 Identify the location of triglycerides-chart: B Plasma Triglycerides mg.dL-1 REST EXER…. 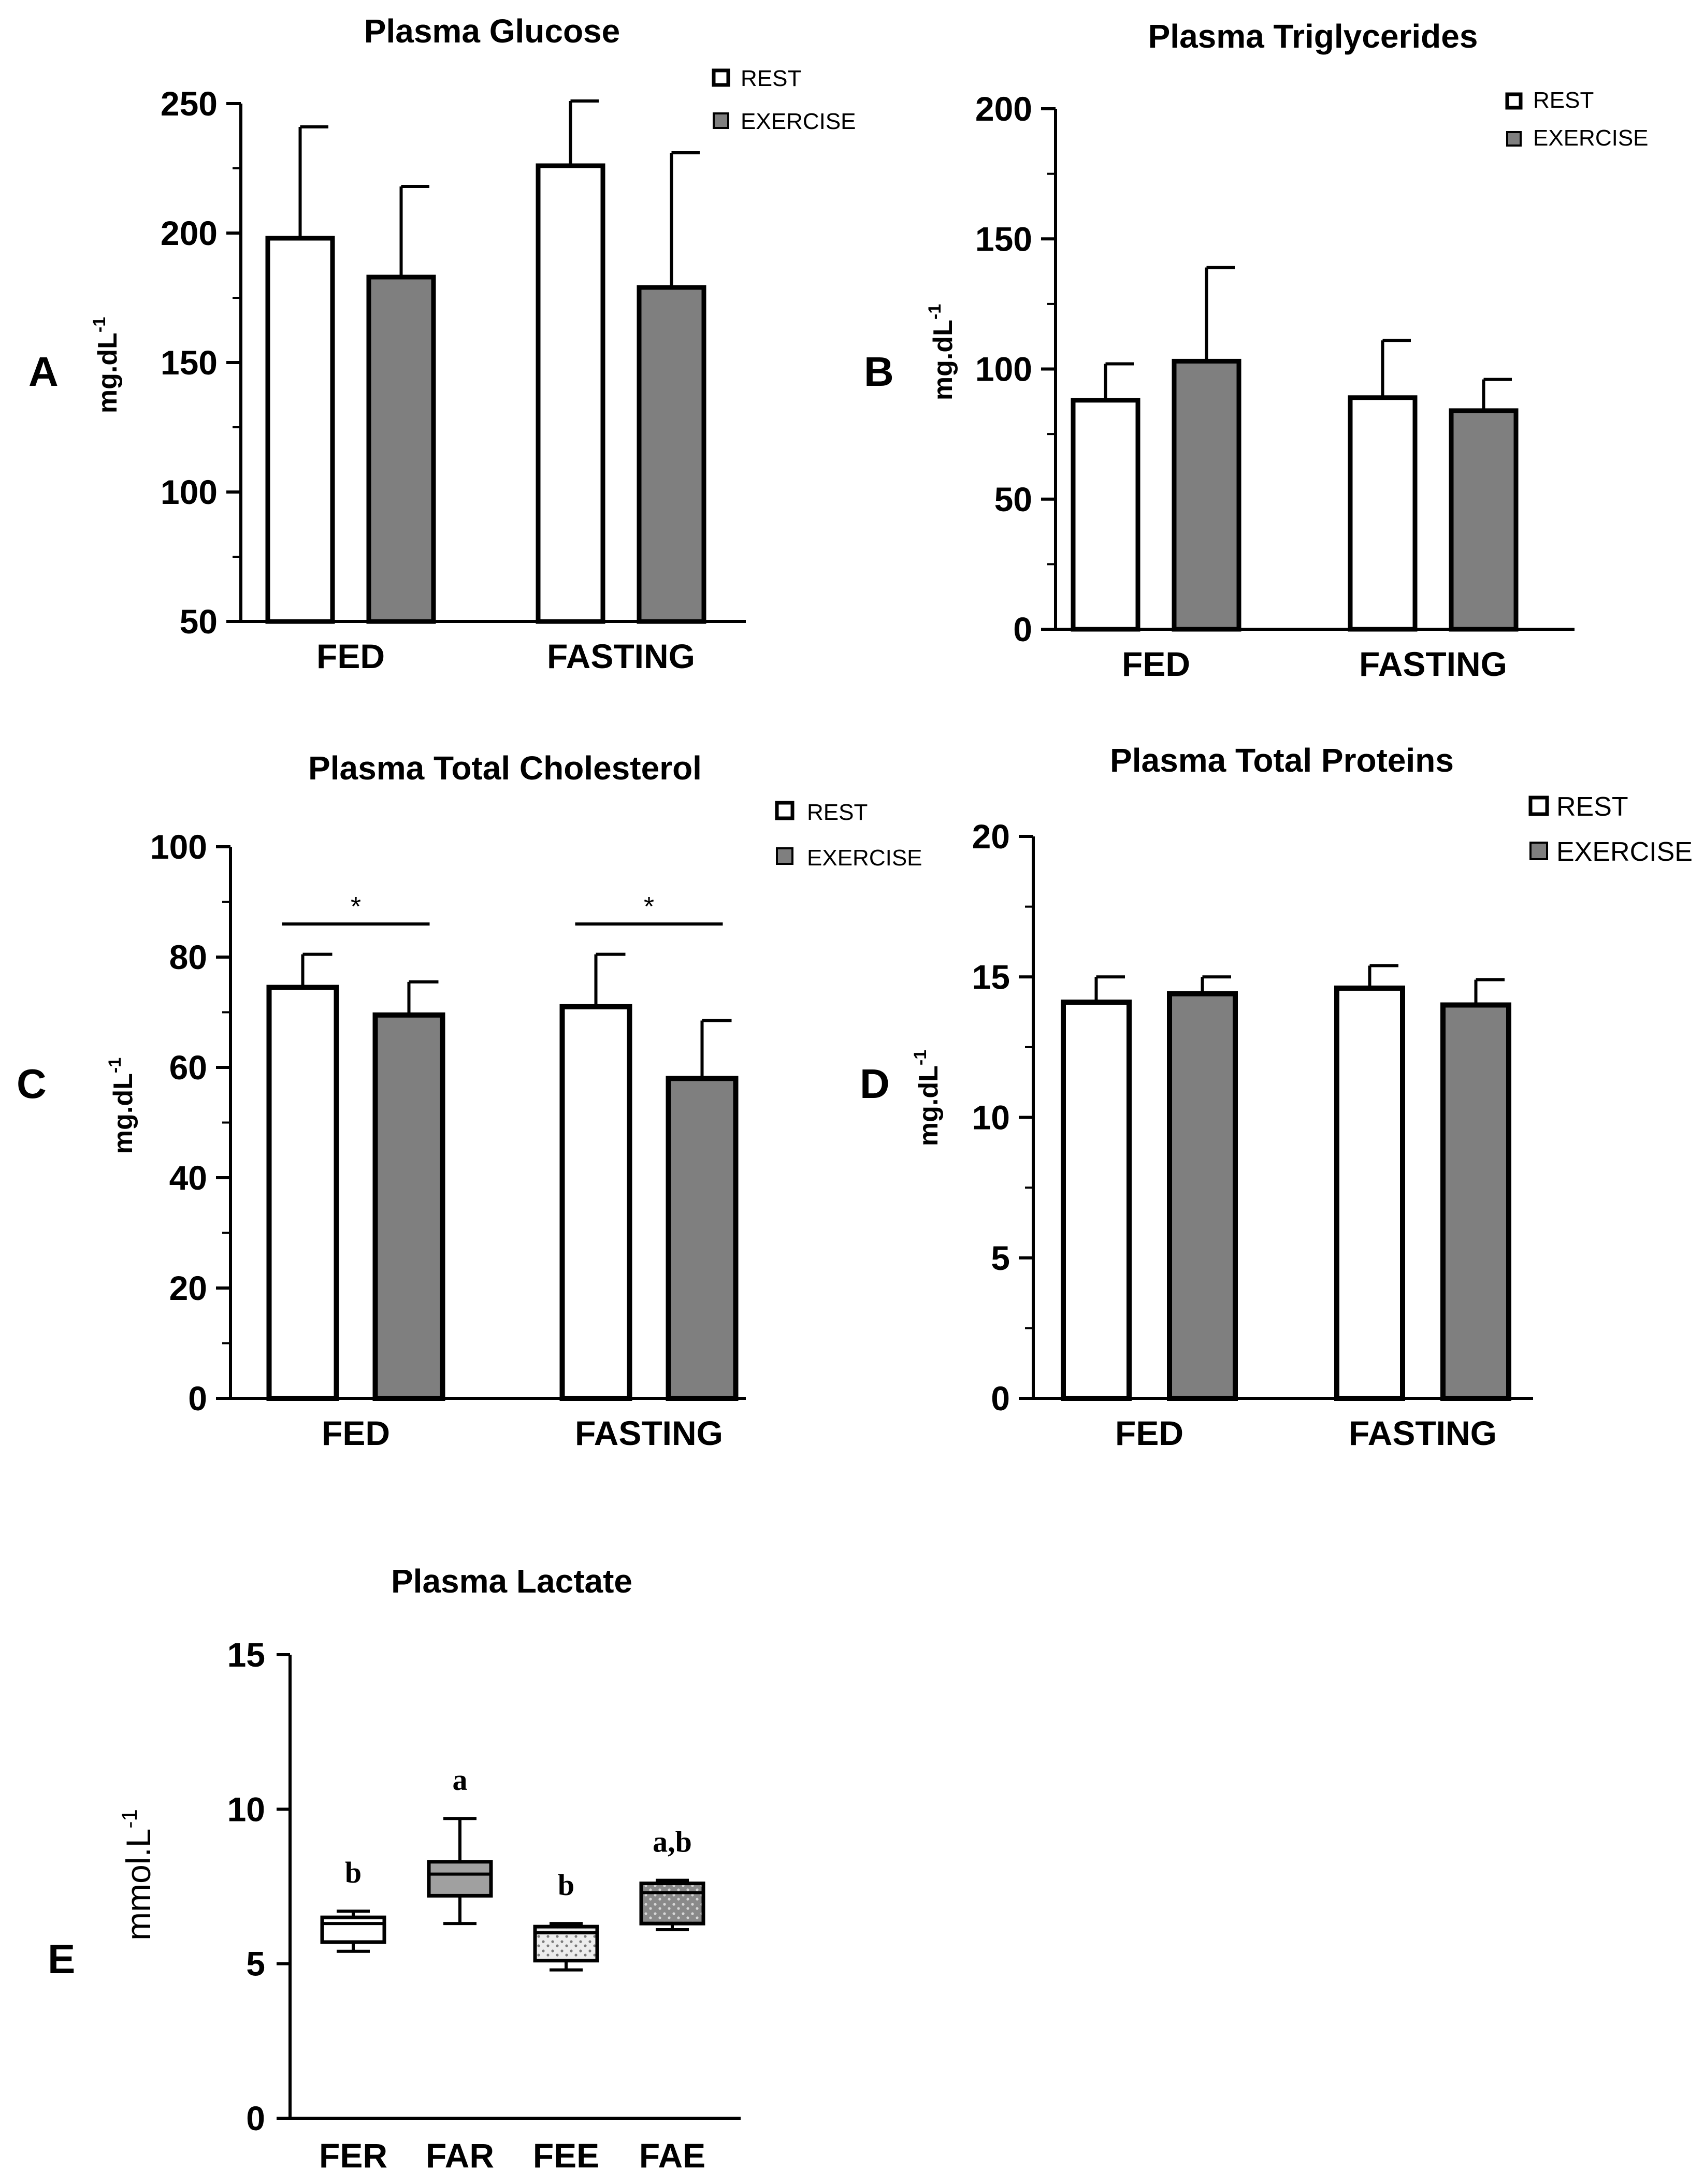
(1257, 350).